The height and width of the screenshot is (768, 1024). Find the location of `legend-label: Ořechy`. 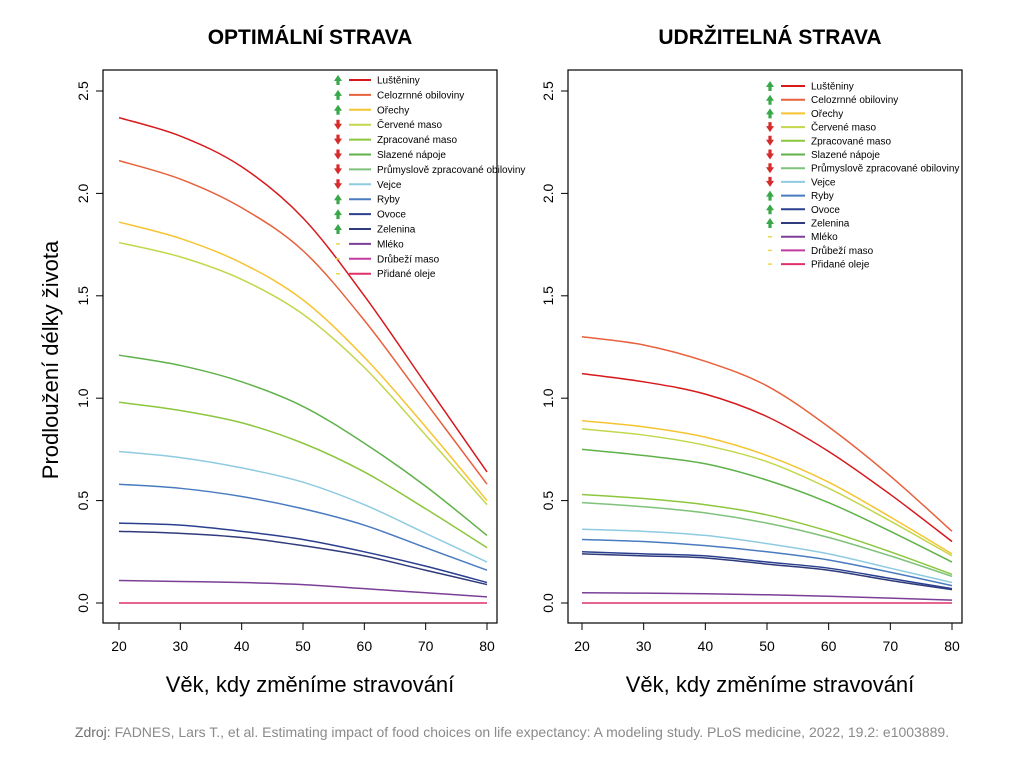

legend-label: Ořechy is located at coordinates (827, 114).